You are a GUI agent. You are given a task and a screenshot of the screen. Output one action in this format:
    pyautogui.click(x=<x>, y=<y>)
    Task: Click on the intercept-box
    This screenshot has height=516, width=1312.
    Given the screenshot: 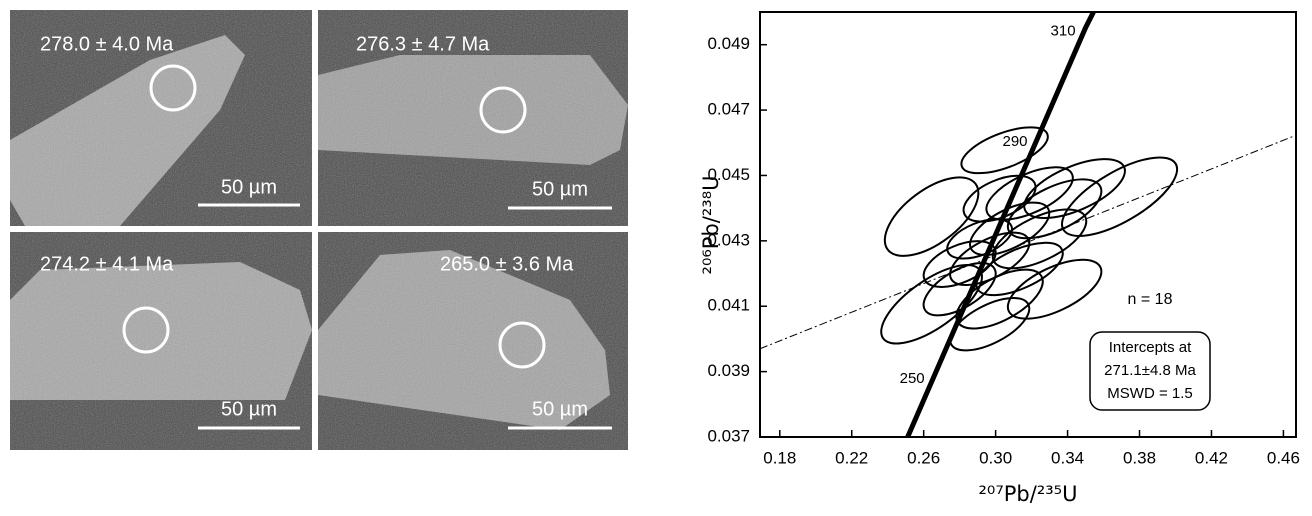 What is the action you would take?
    pyautogui.click(x=1150, y=371)
    